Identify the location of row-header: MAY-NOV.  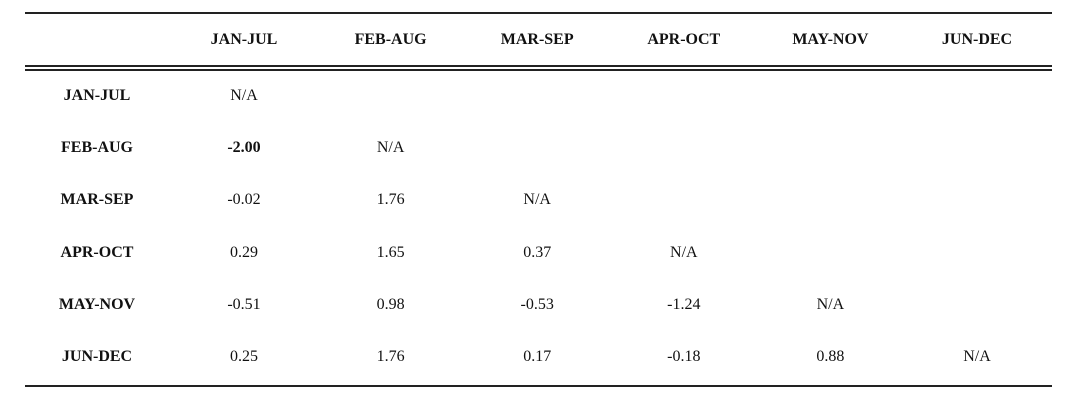
(97, 304).